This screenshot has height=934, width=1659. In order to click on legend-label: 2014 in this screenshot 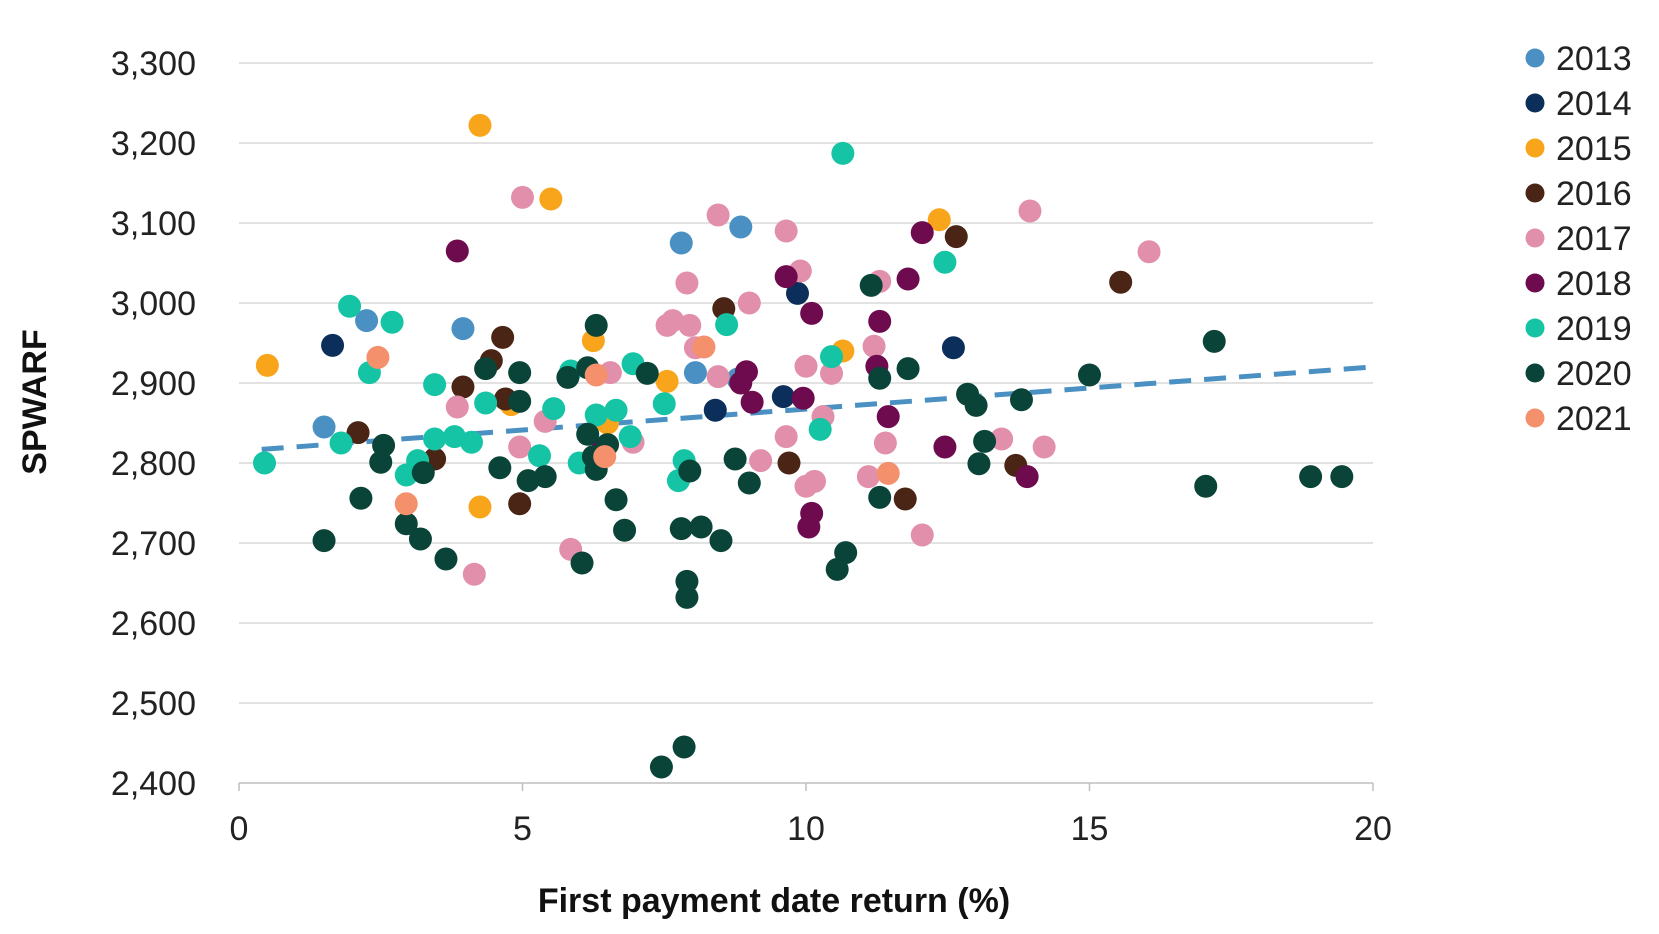, I will do `click(1594, 104)`.